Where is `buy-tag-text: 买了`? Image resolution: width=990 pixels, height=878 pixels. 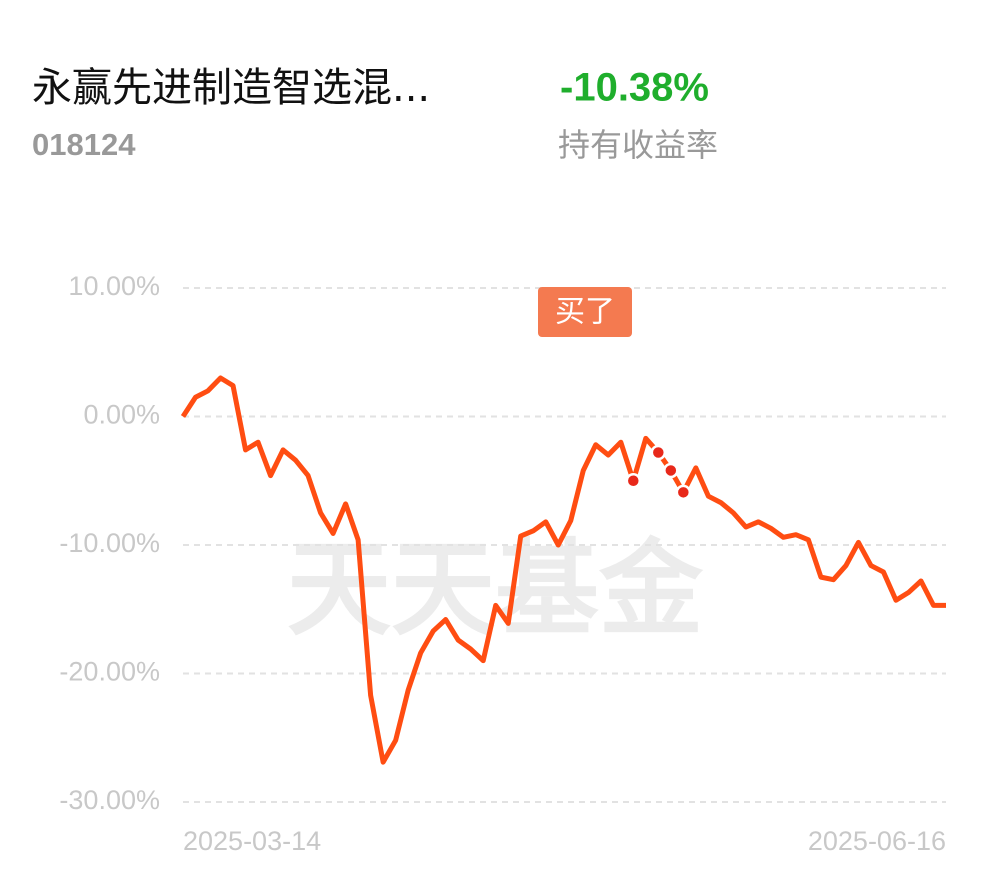 buy-tag-text: 买了 is located at coordinates (585, 312).